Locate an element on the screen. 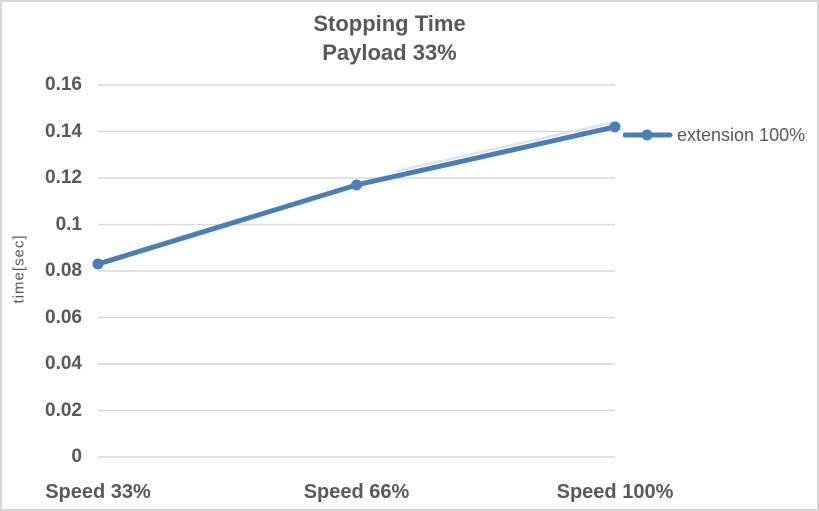 Image resolution: width=819 pixels, height=511 pixels. legend-series-marker-icon is located at coordinates (648, 135).